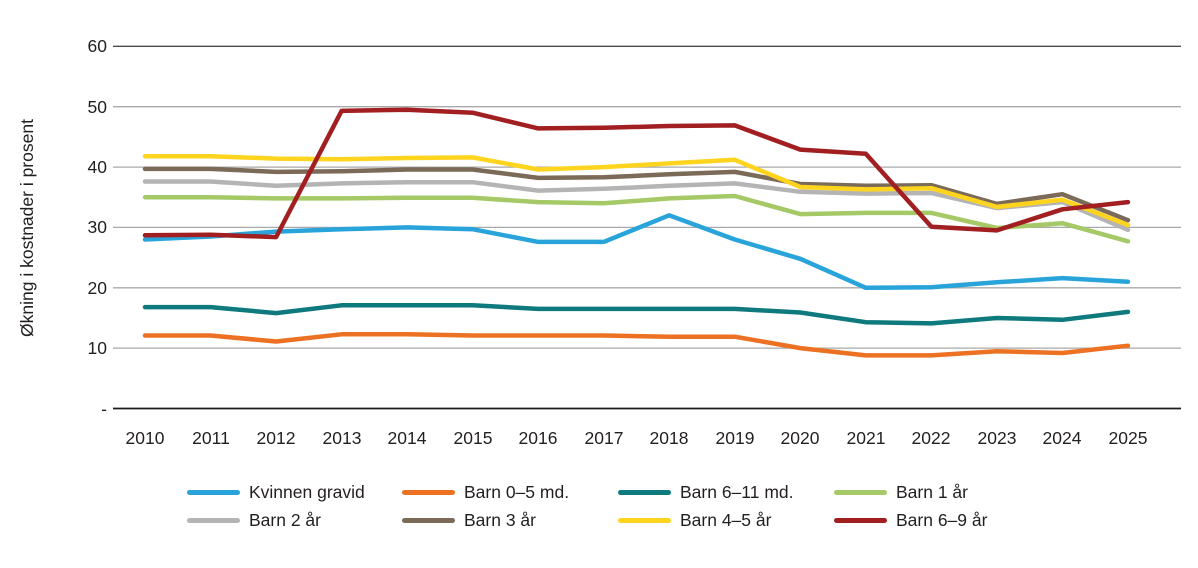 Image resolution: width=1198 pixels, height=568 pixels. I want to click on series-line-barn-4-5-r, so click(636, 190).